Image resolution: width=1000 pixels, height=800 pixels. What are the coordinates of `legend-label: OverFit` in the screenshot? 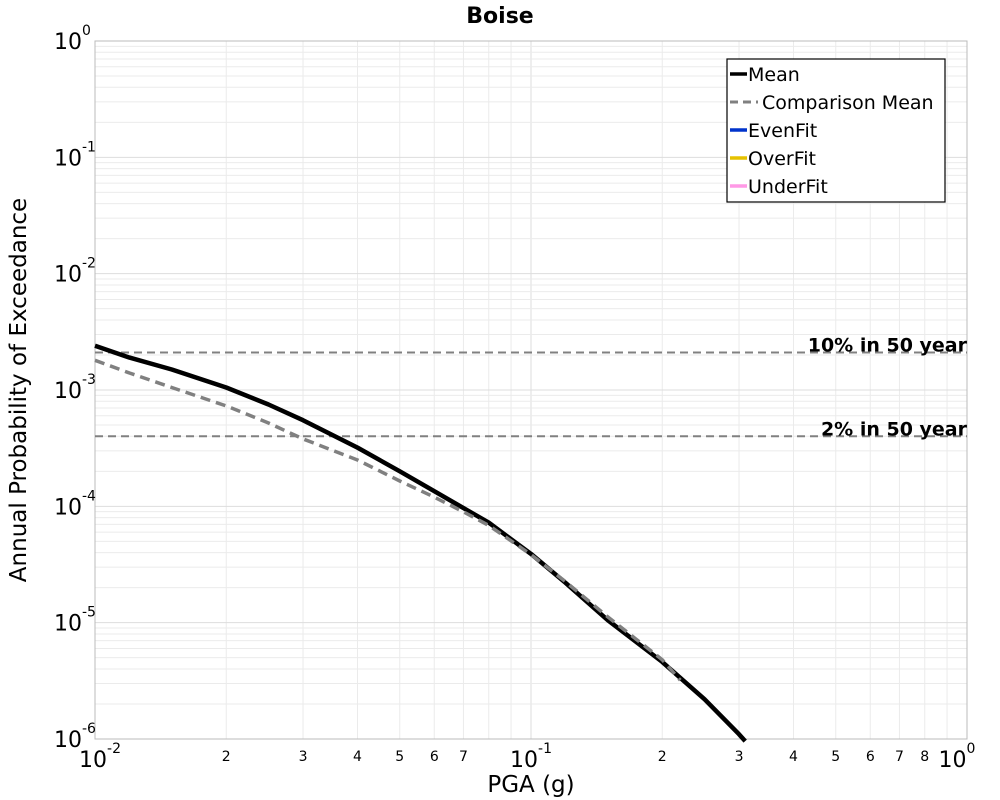 It's located at (782, 159).